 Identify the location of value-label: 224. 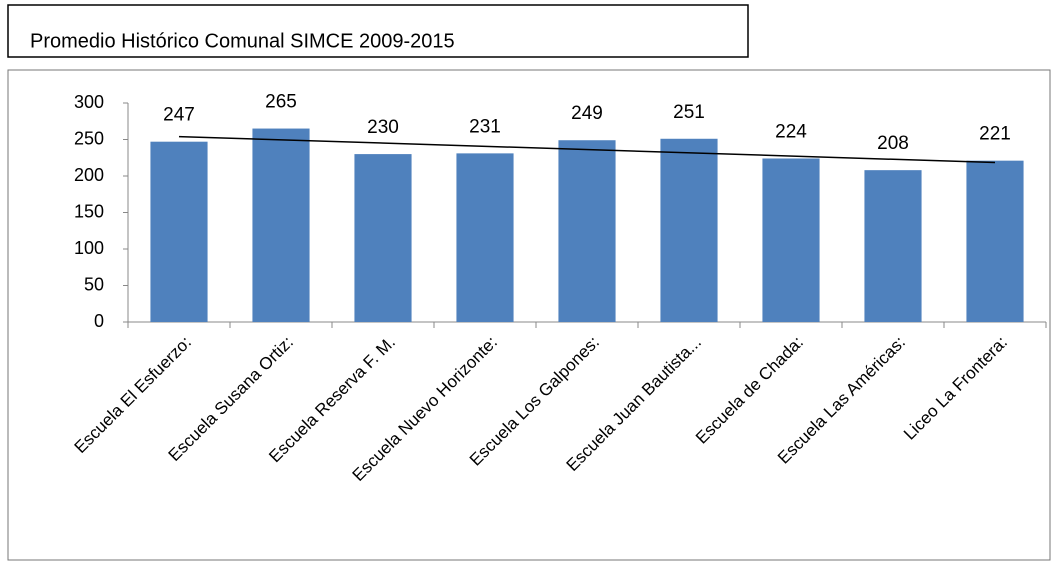
(791, 131).